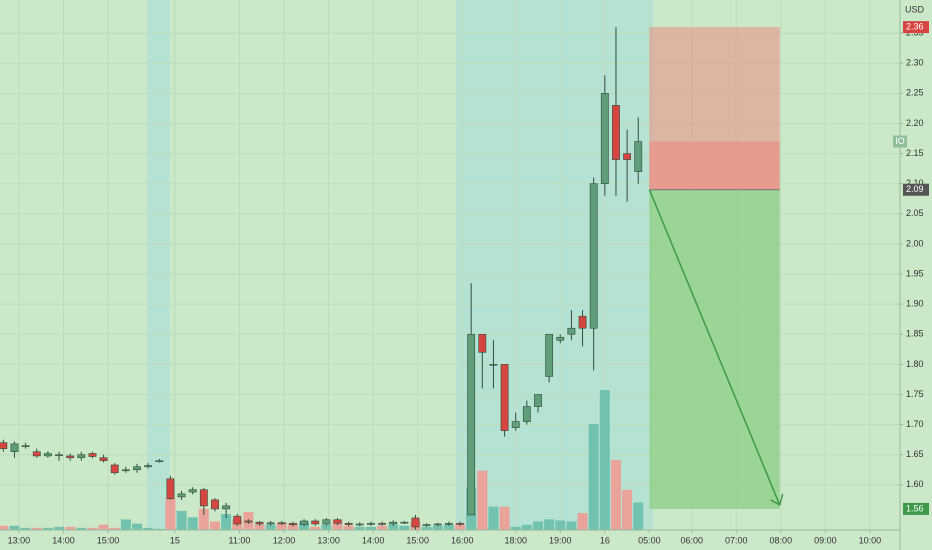 This screenshot has width=932, height=550. I want to click on y-tick-label: 2.30, so click(915, 63).